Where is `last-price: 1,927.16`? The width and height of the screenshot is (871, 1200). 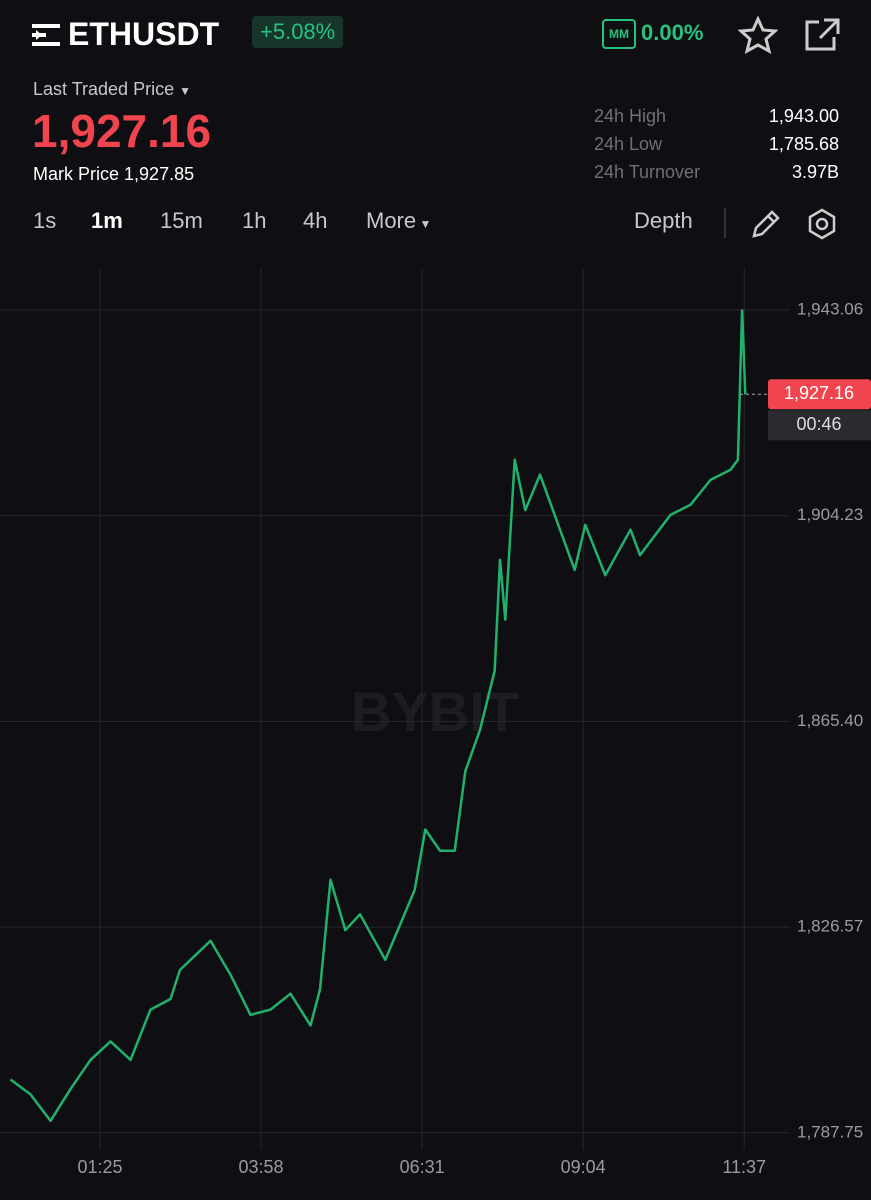 last-price: 1,927.16 is located at coordinates (122, 131).